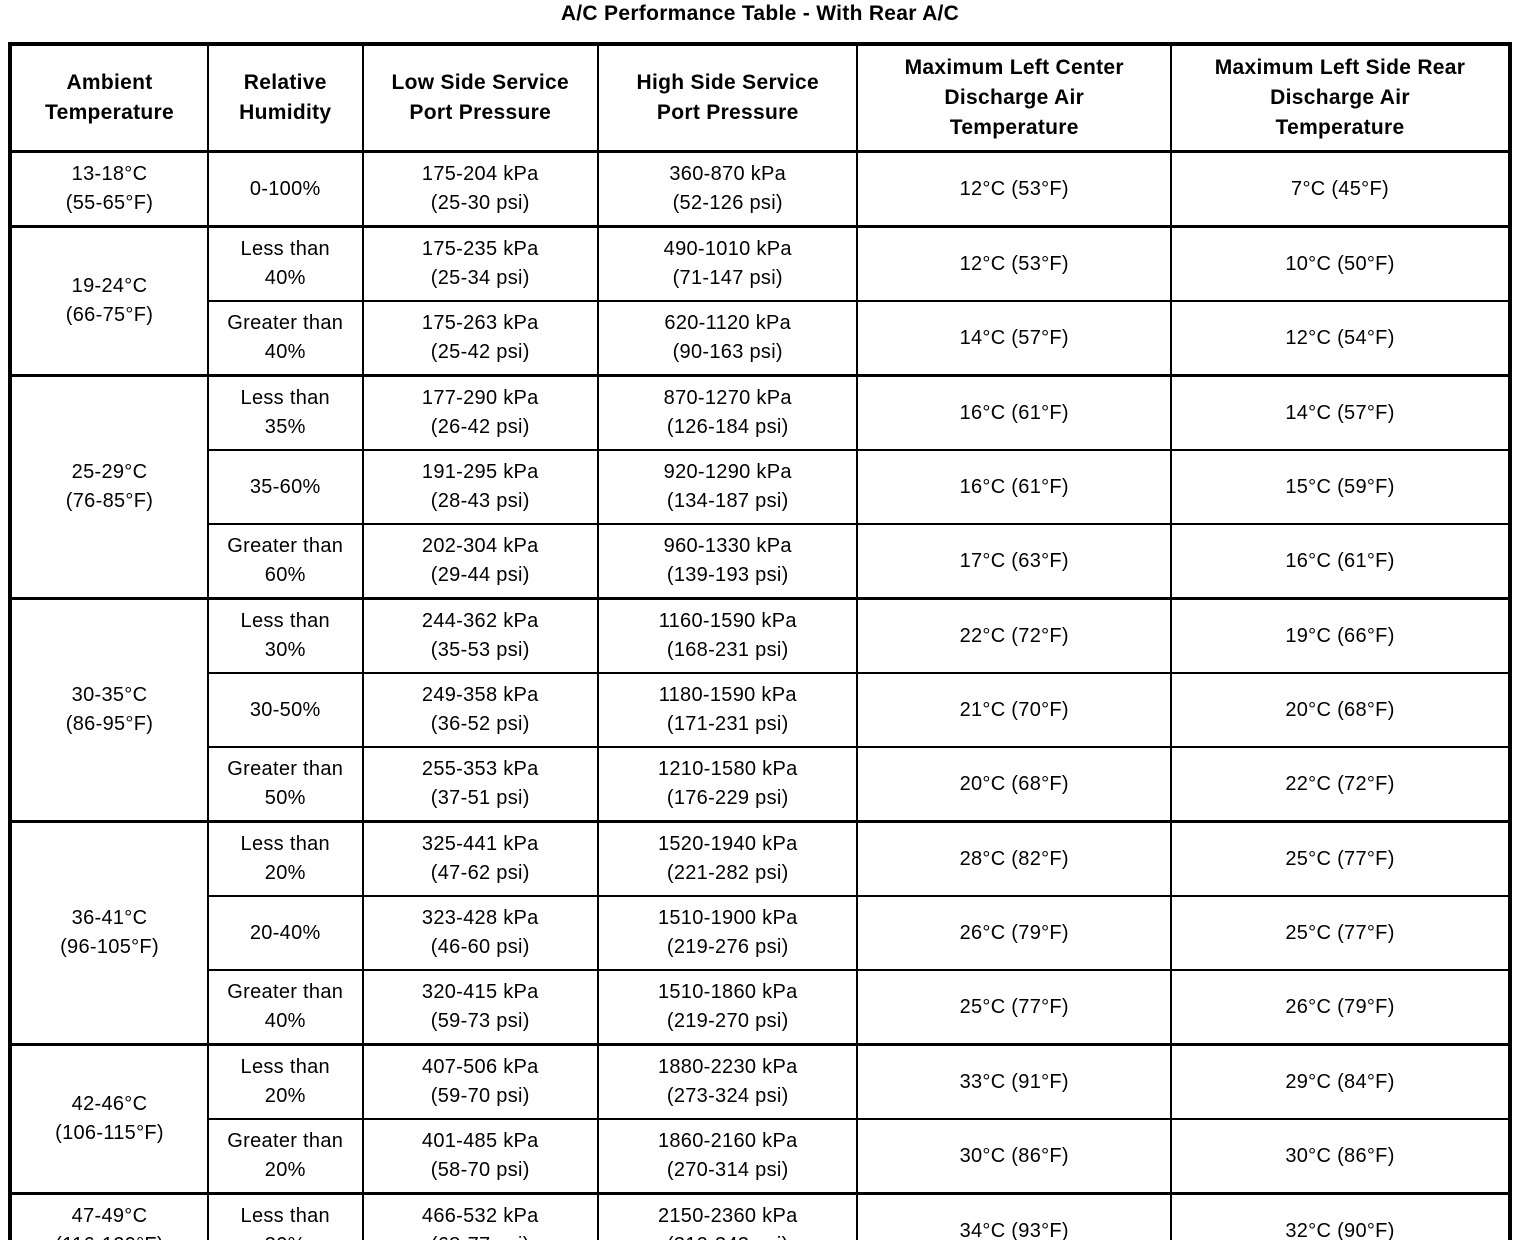 The image size is (1520, 1240). I want to click on center-discharge-cell: 20°C (68°F), so click(1014, 784).